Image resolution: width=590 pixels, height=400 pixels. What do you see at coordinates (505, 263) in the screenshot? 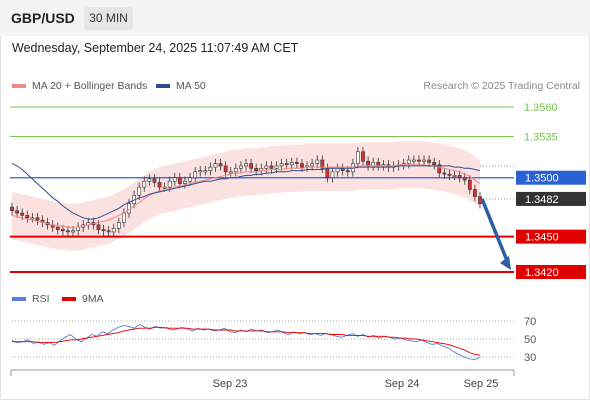
I see `forecast-arrow-head` at bounding box center [505, 263].